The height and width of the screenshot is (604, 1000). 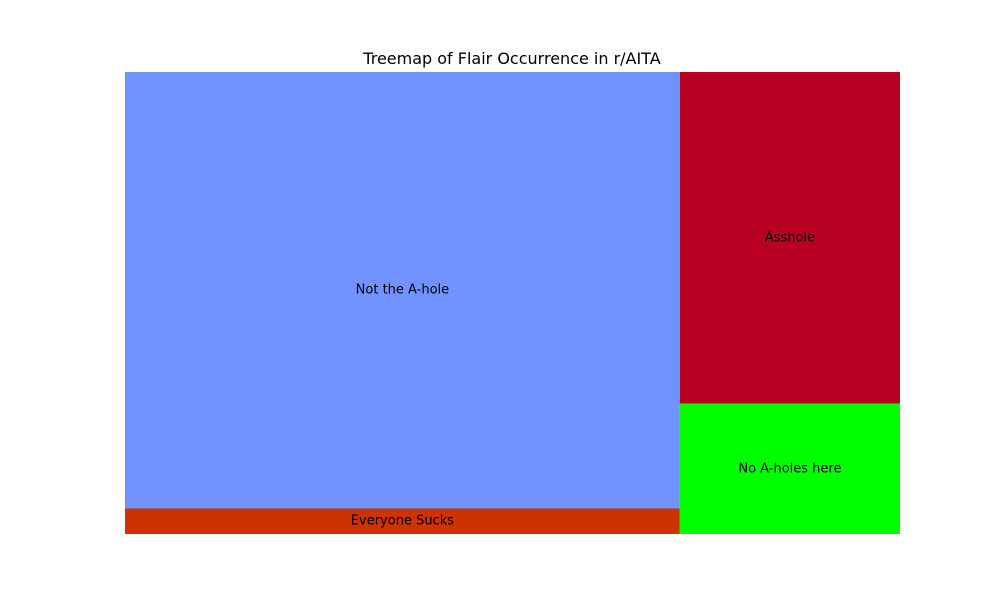 I want to click on treemap-label-asshole: Asshole, so click(x=790, y=237).